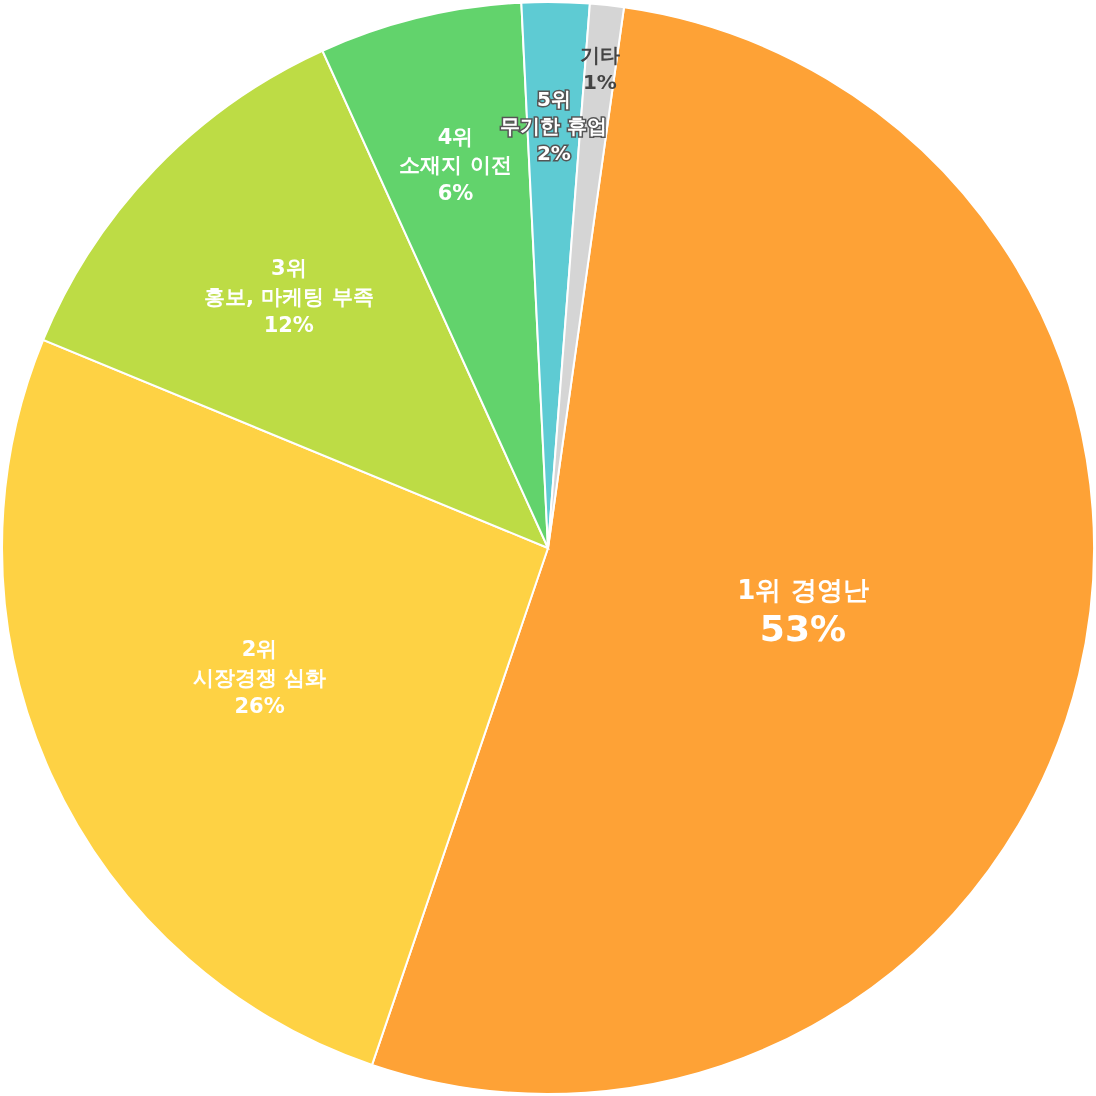  I want to click on data-label: 2%, so click(553, 153).